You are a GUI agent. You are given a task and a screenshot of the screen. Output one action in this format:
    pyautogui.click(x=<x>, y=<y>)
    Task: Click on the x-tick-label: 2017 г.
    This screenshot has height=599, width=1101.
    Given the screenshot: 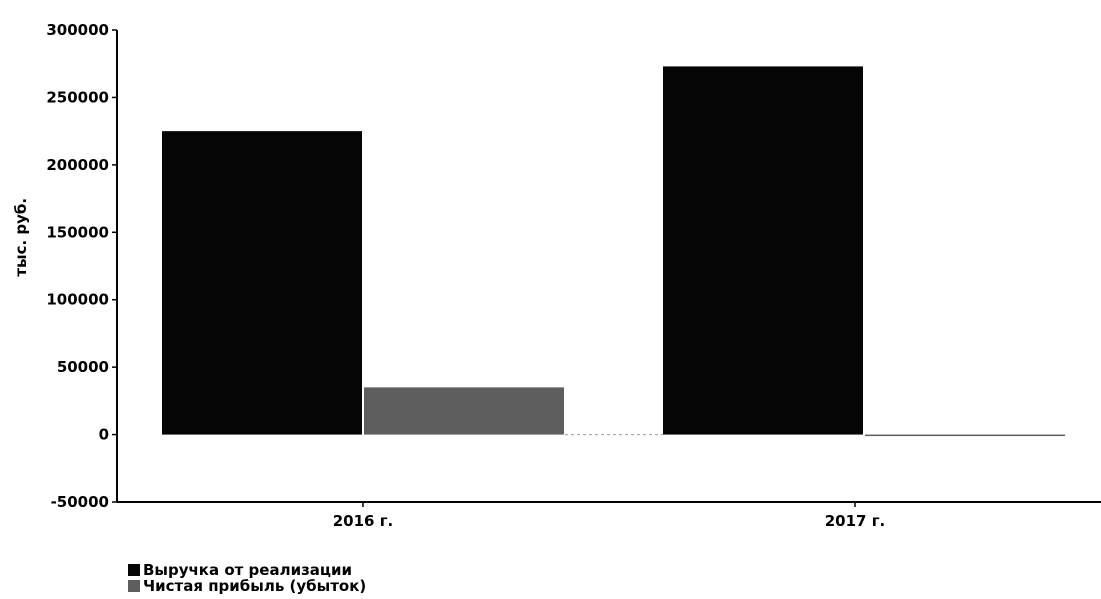 What is the action you would take?
    pyautogui.click(x=855, y=521)
    